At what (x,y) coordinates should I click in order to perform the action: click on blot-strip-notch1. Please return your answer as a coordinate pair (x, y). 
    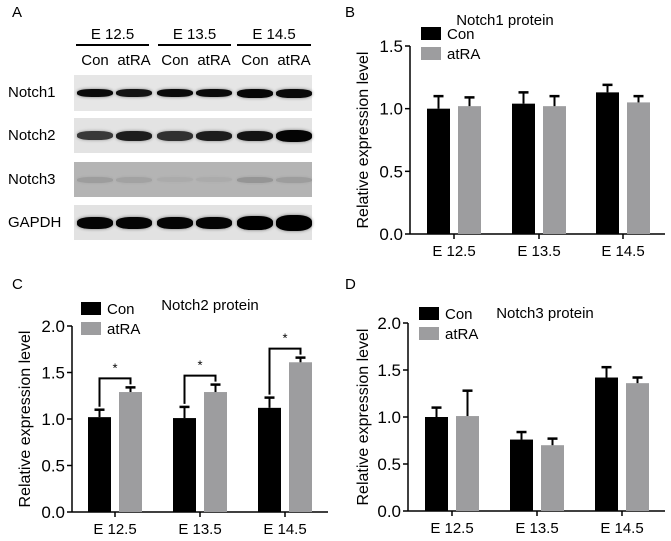
    Looking at the image, I should click on (193, 93).